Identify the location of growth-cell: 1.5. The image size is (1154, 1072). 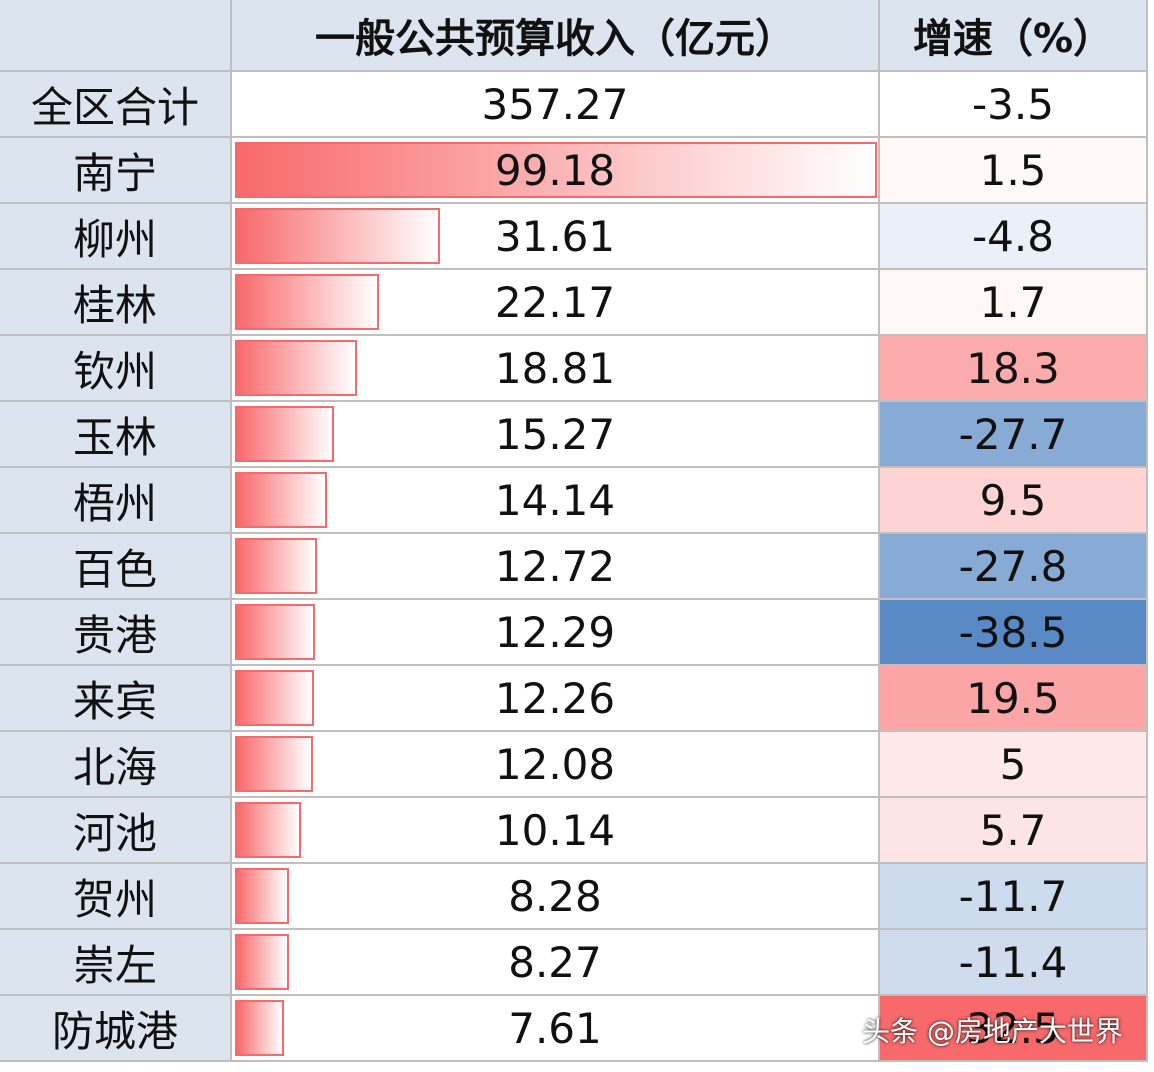
(1014, 171).